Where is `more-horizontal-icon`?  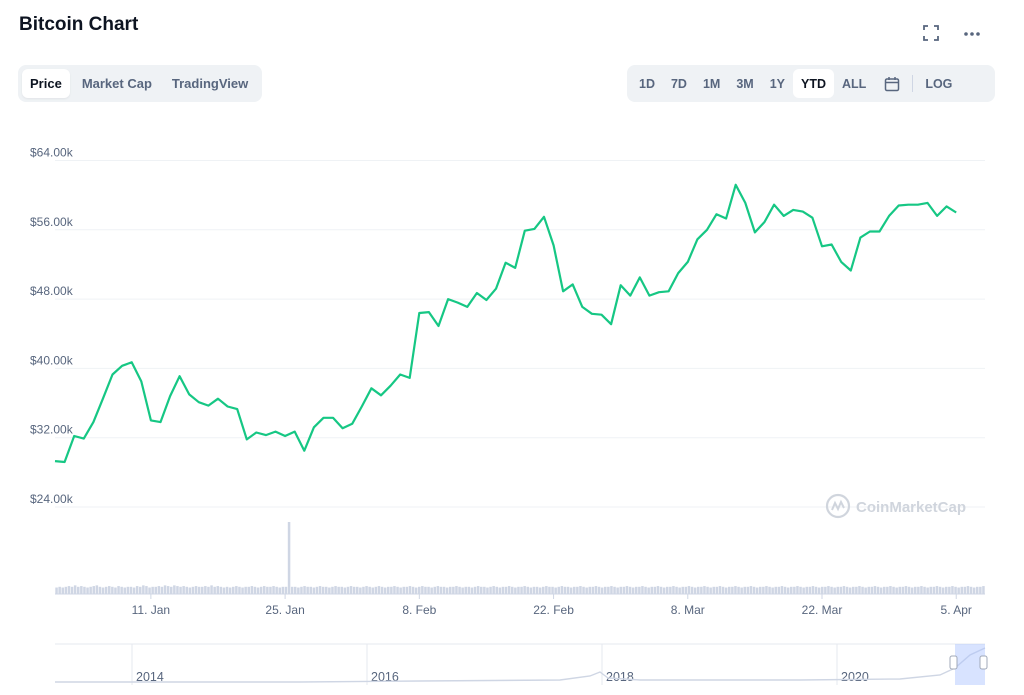
more-horizontal-icon is located at coordinates (972, 33).